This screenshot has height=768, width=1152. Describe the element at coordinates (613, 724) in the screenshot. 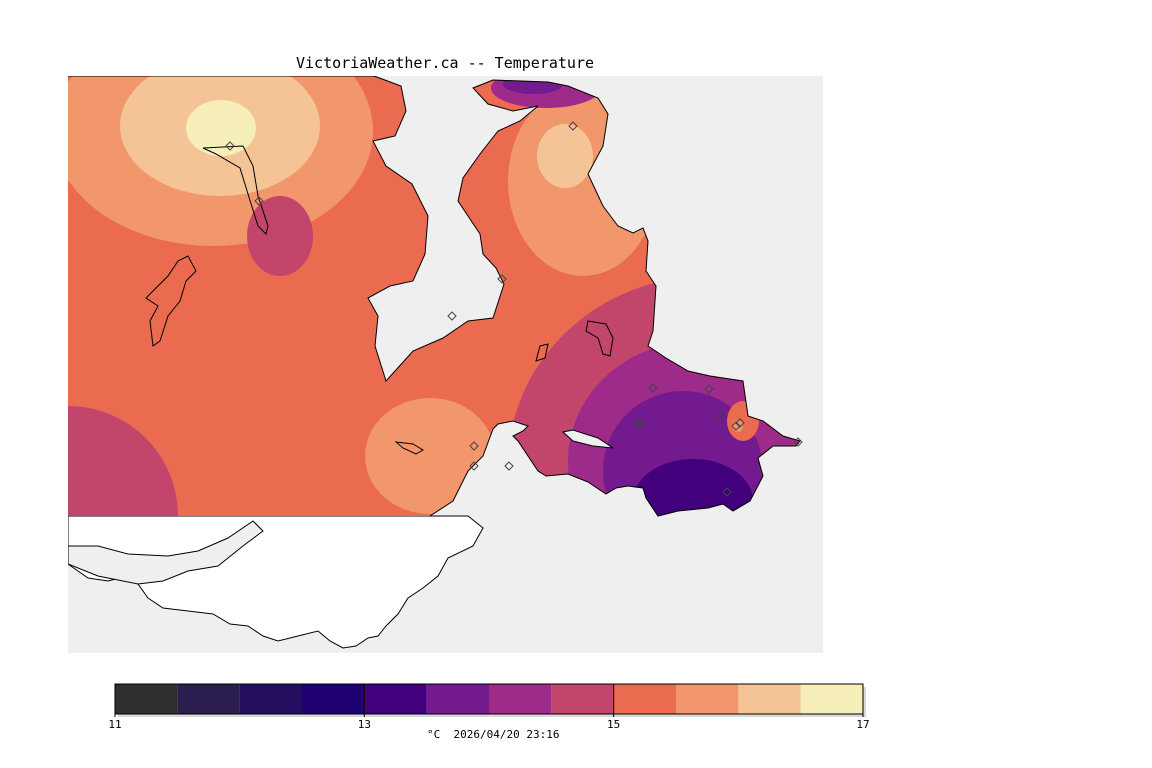

I see `legend-tick-label: 15` at that location.